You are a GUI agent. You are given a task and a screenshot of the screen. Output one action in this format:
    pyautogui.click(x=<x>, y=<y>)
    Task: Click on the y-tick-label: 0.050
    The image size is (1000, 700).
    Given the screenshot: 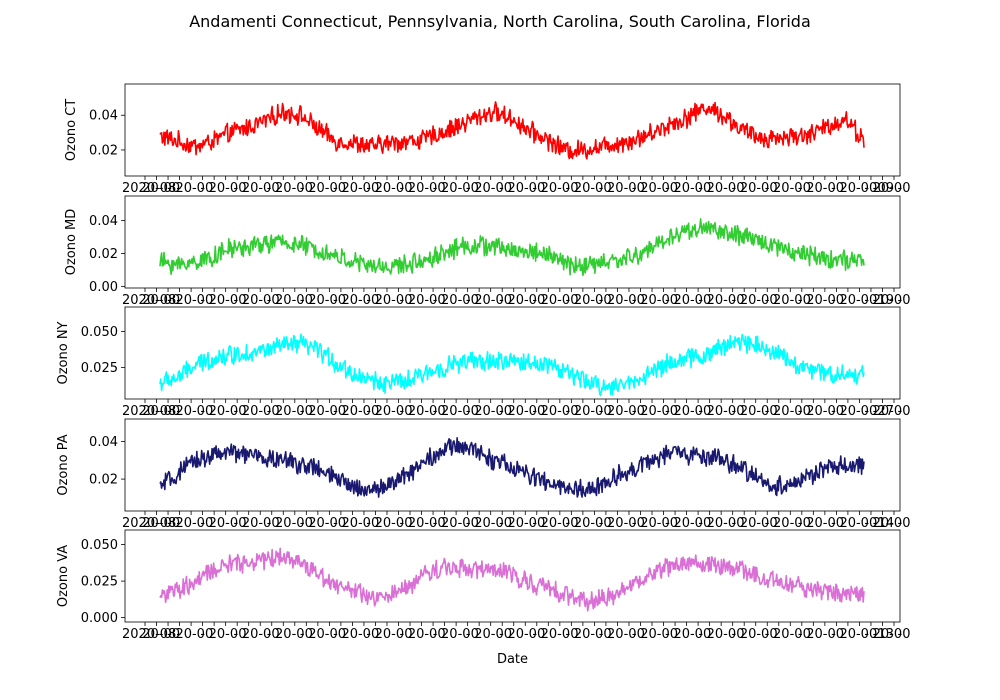 What is the action you would take?
    pyautogui.click(x=99, y=545)
    